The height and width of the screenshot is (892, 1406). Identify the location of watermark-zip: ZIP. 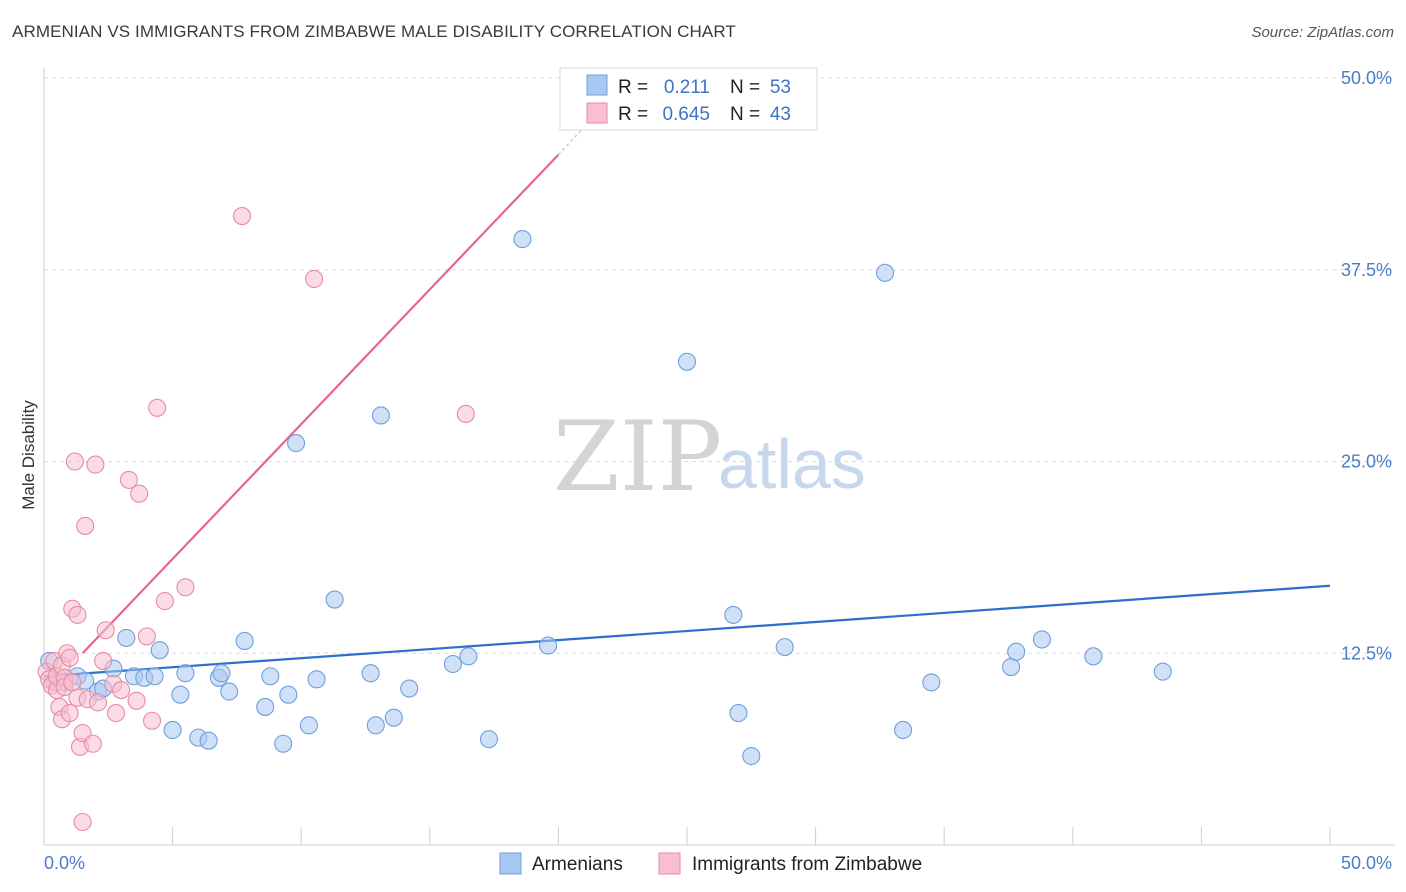
(637, 457).